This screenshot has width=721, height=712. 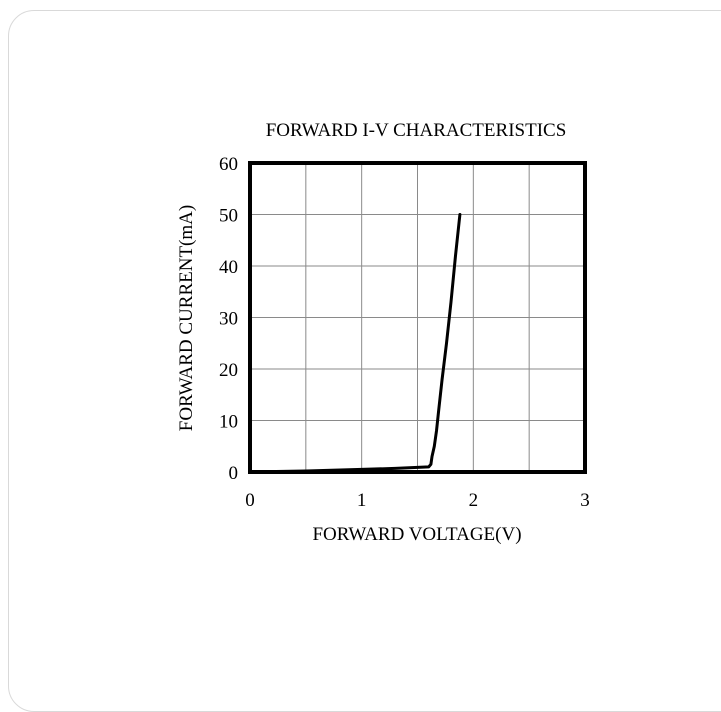 I want to click on series-layer, so click(x=355, y=343).